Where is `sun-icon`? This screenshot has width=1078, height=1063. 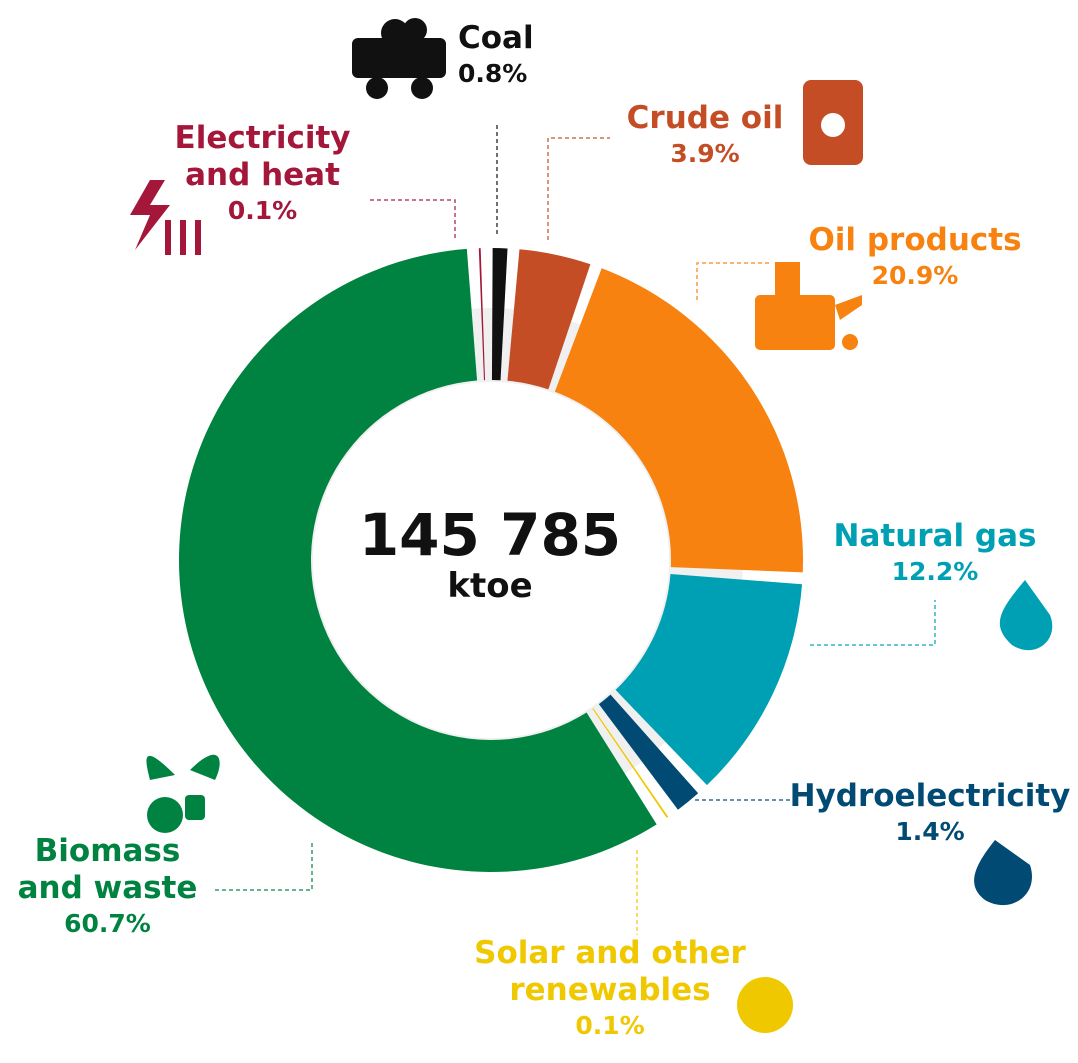
sun-icon is located at coordinates (765, 1005).